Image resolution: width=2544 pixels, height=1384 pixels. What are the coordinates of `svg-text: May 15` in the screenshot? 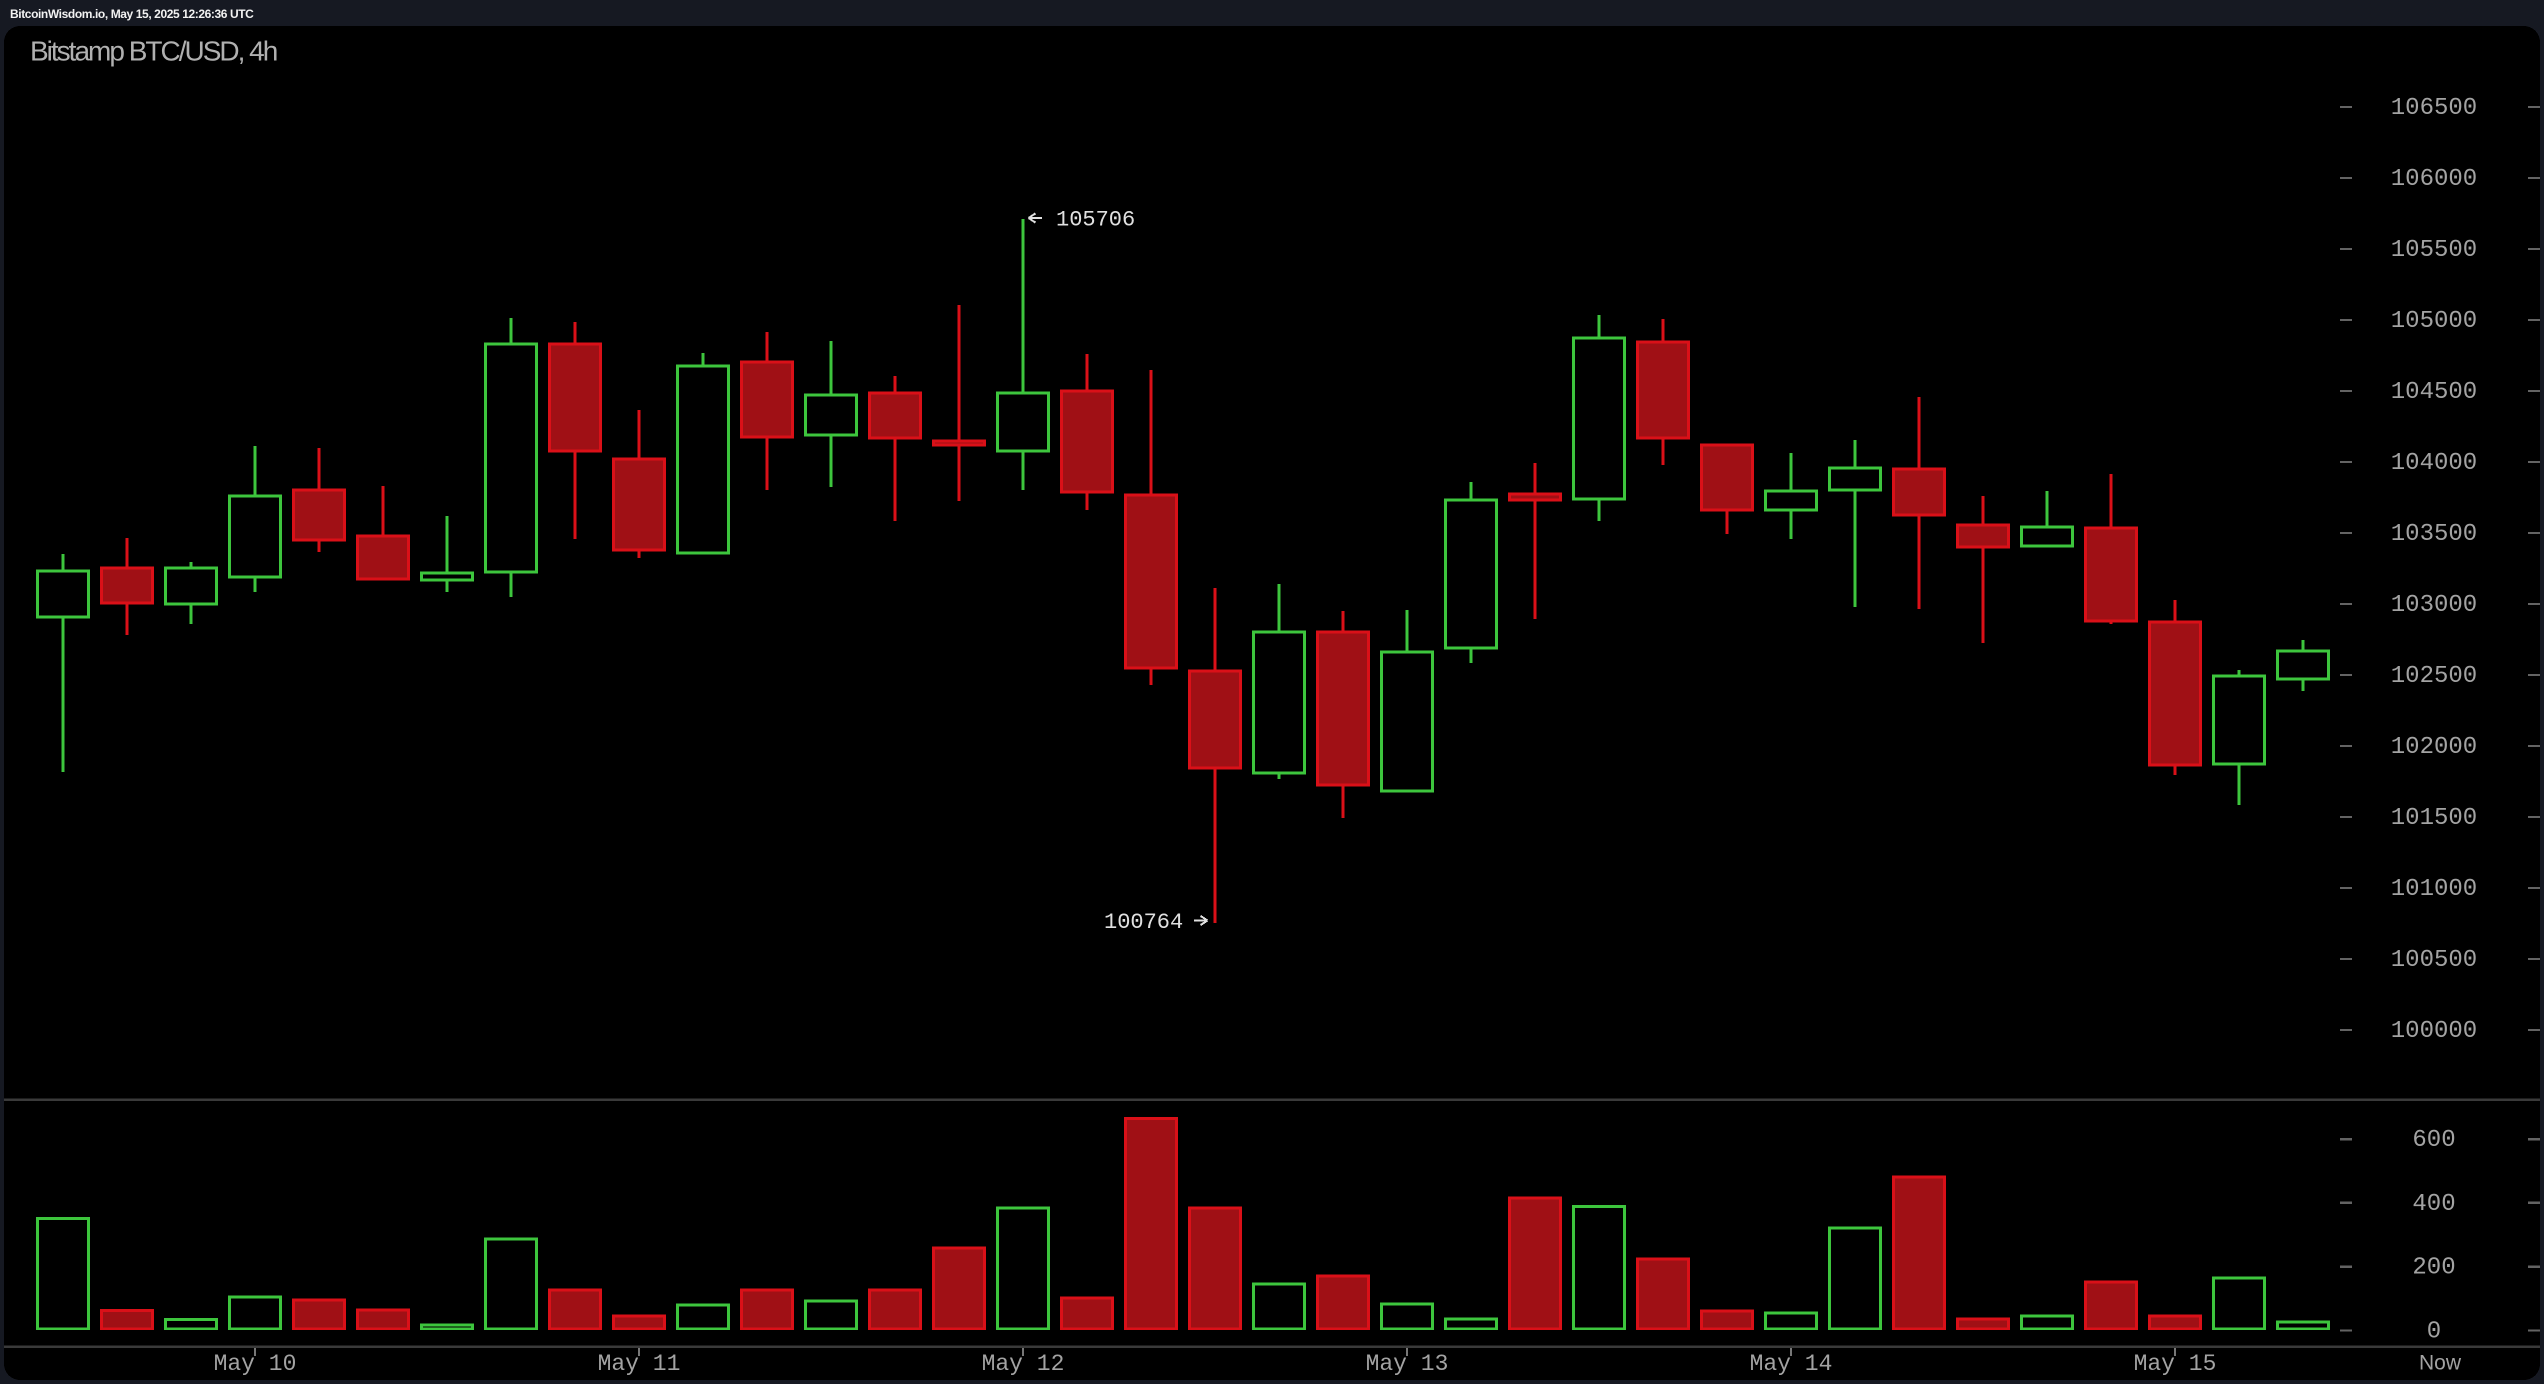 It's located at (2175, 1364).